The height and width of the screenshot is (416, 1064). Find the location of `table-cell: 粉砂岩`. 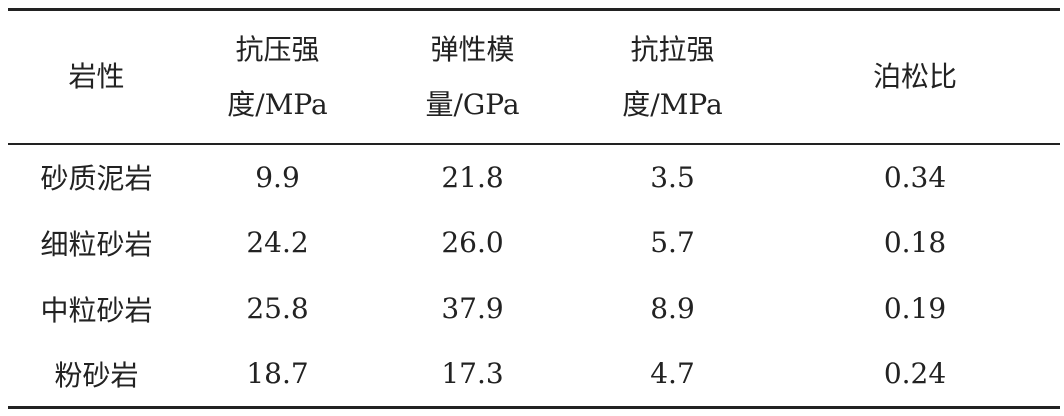

table-cell: 粉砂岩 is located at coordinates (96, 375).